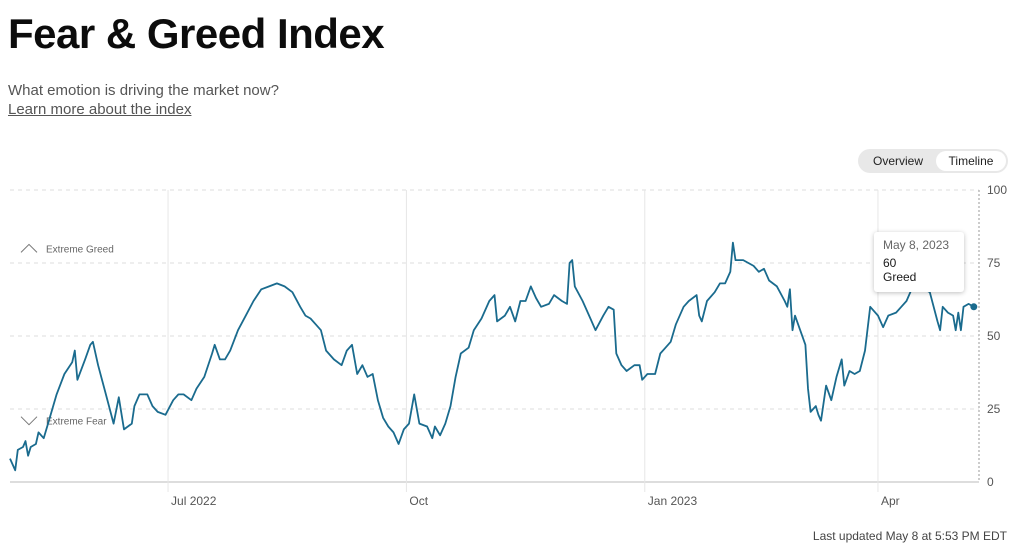  Describe the element at coordinates (900, 277) in the screenshot. I see `tooltip-label: Greed` at that location.